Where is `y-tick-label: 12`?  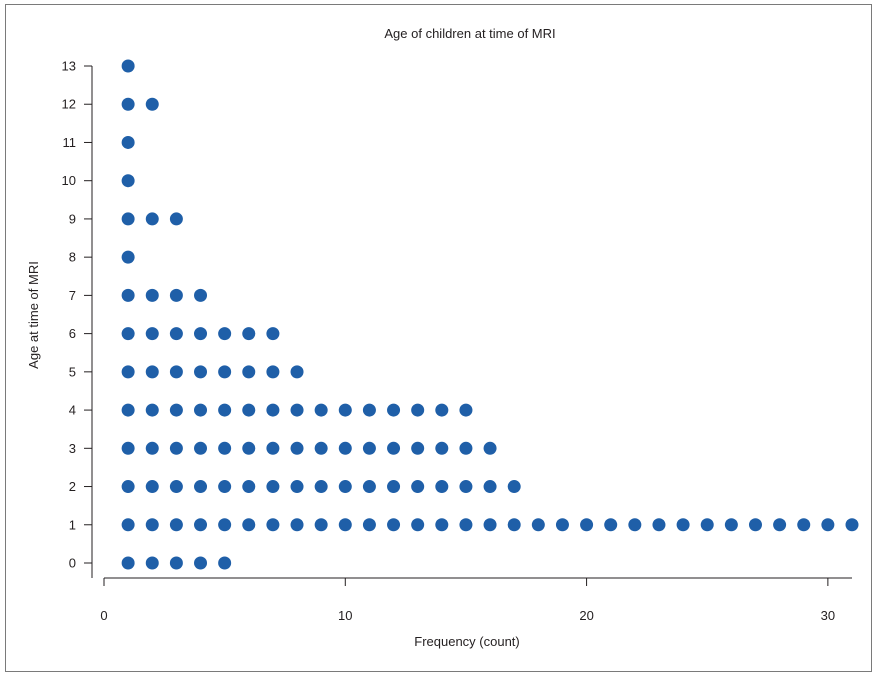
y-tick-label: 12 is located at coordinates (69, 104).